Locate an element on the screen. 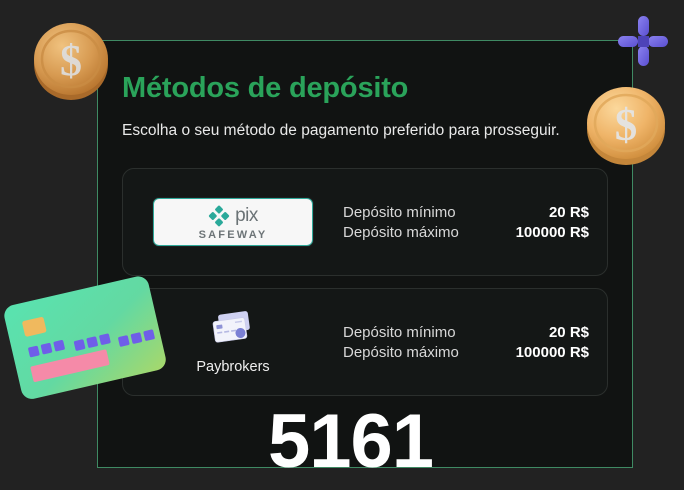  pix-diamond-icon is located at coordinates (219, 215).